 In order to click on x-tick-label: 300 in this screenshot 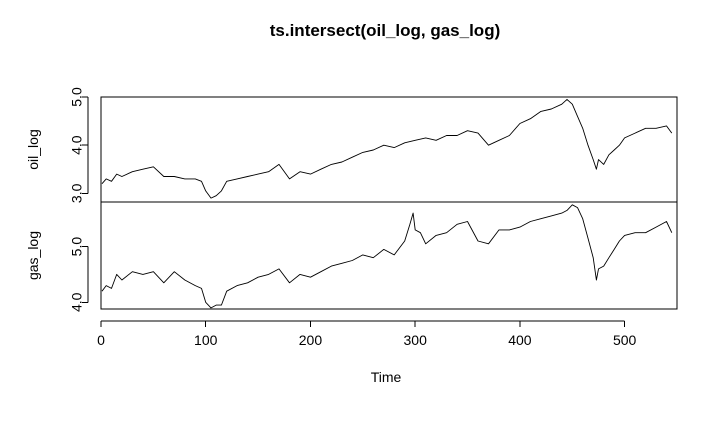, I will do `click(416, 340)`.